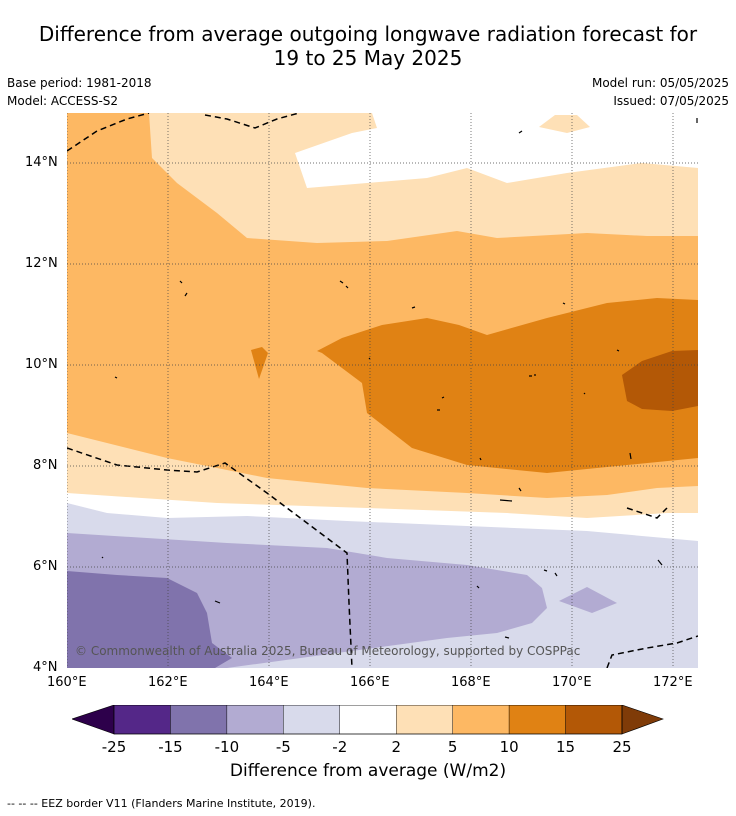 The height and width of the screenshot is (816, 736). Describe the element at coordinates (588, 600) in the screenshot. I see `band-neg5-neg10-patch` at that location.